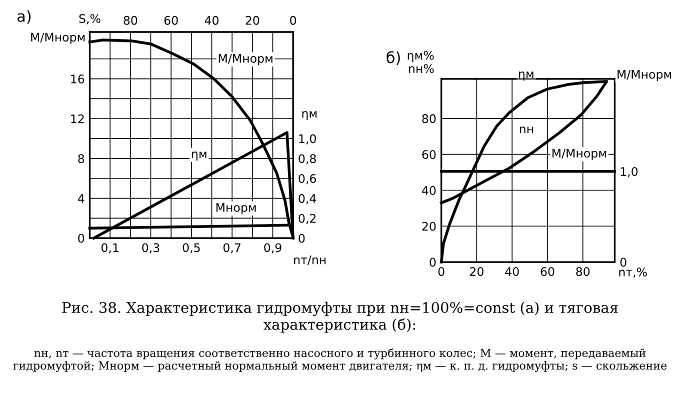 This screenshot has height=405, width=680. Describe the element at coordinates (340, 317) in the screenshot. I see `text: Рис. 38. Характеристика гидромуфты при nн=100%=const (а) и тяговая характеристика (б):` at that location.